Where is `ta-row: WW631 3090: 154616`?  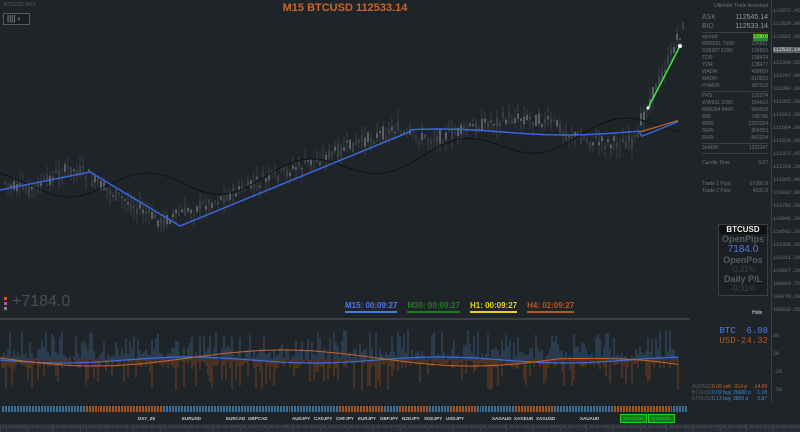
ta-row: WW631 3090: 154616 is located at coordinates (735, 103).